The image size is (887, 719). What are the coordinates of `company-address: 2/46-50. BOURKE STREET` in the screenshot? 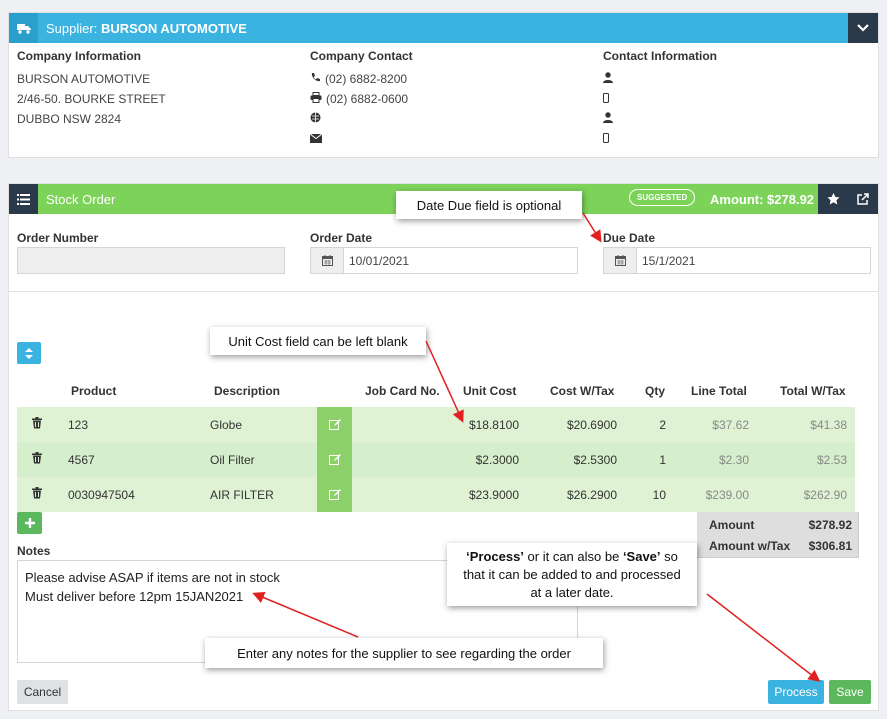 It's located at (91, 99).